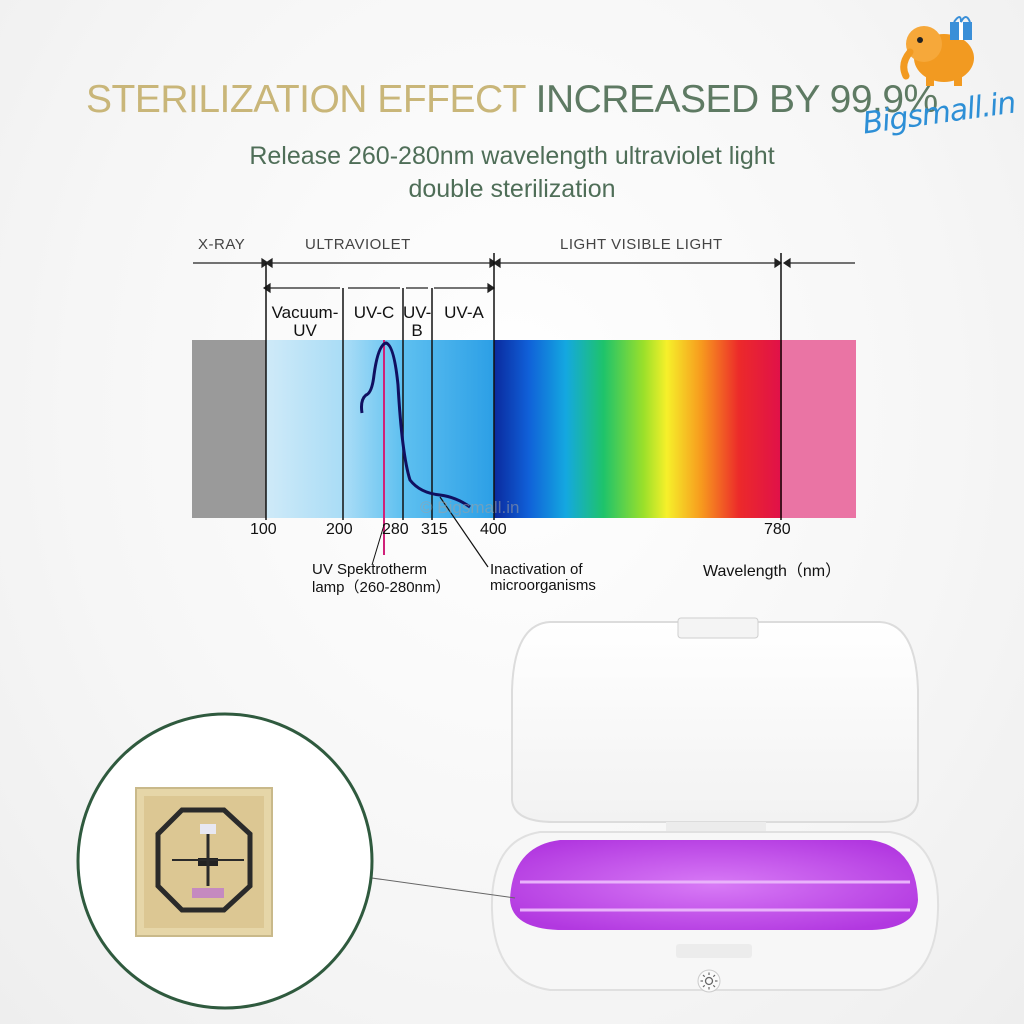 The height and width of the screenshot is (1024, 1024). What do you see at coordinates (434, 529) in the screenshot?
I see `tick-label-315: 315` at bounding box center [434, 529].